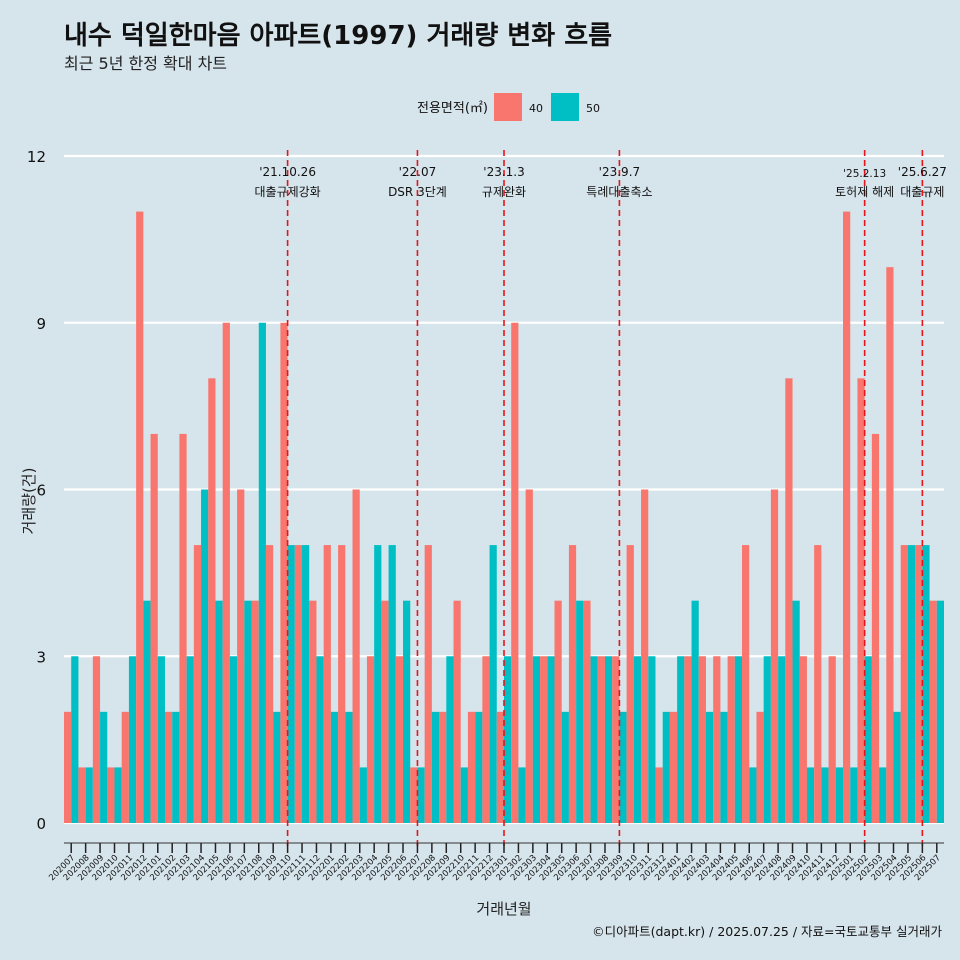 This screenshot has height=960, width=960. I want to click on legend: 전용면적(㎡) 40 50, so click(508, 107).